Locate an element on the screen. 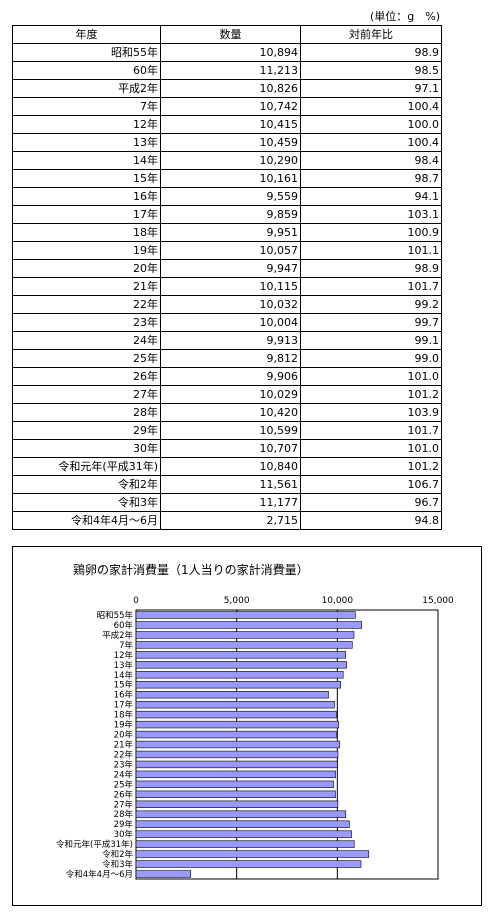 The image size is (500, 920). cell-ratio: 94.1 is located at coordinates (371, 196).